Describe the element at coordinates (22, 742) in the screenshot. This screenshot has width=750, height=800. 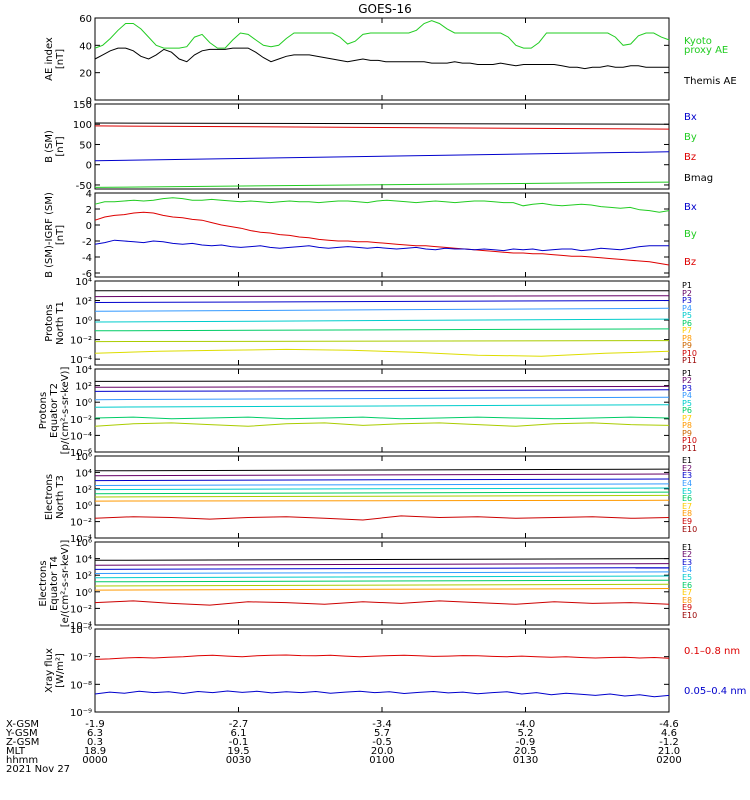
I see `ephem-row-label: Z-GSM` at that location.